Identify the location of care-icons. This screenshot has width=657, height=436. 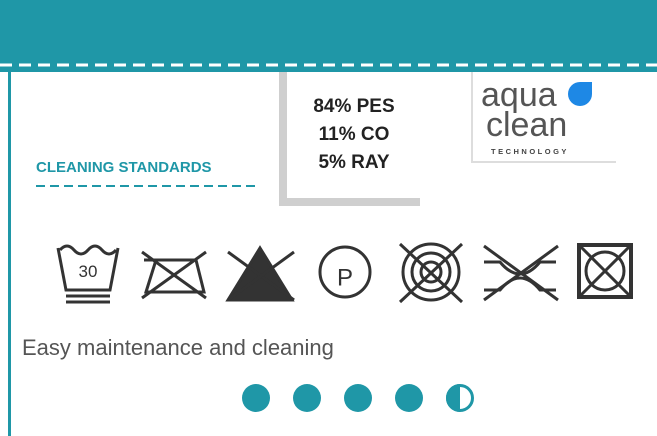
(344, 273).